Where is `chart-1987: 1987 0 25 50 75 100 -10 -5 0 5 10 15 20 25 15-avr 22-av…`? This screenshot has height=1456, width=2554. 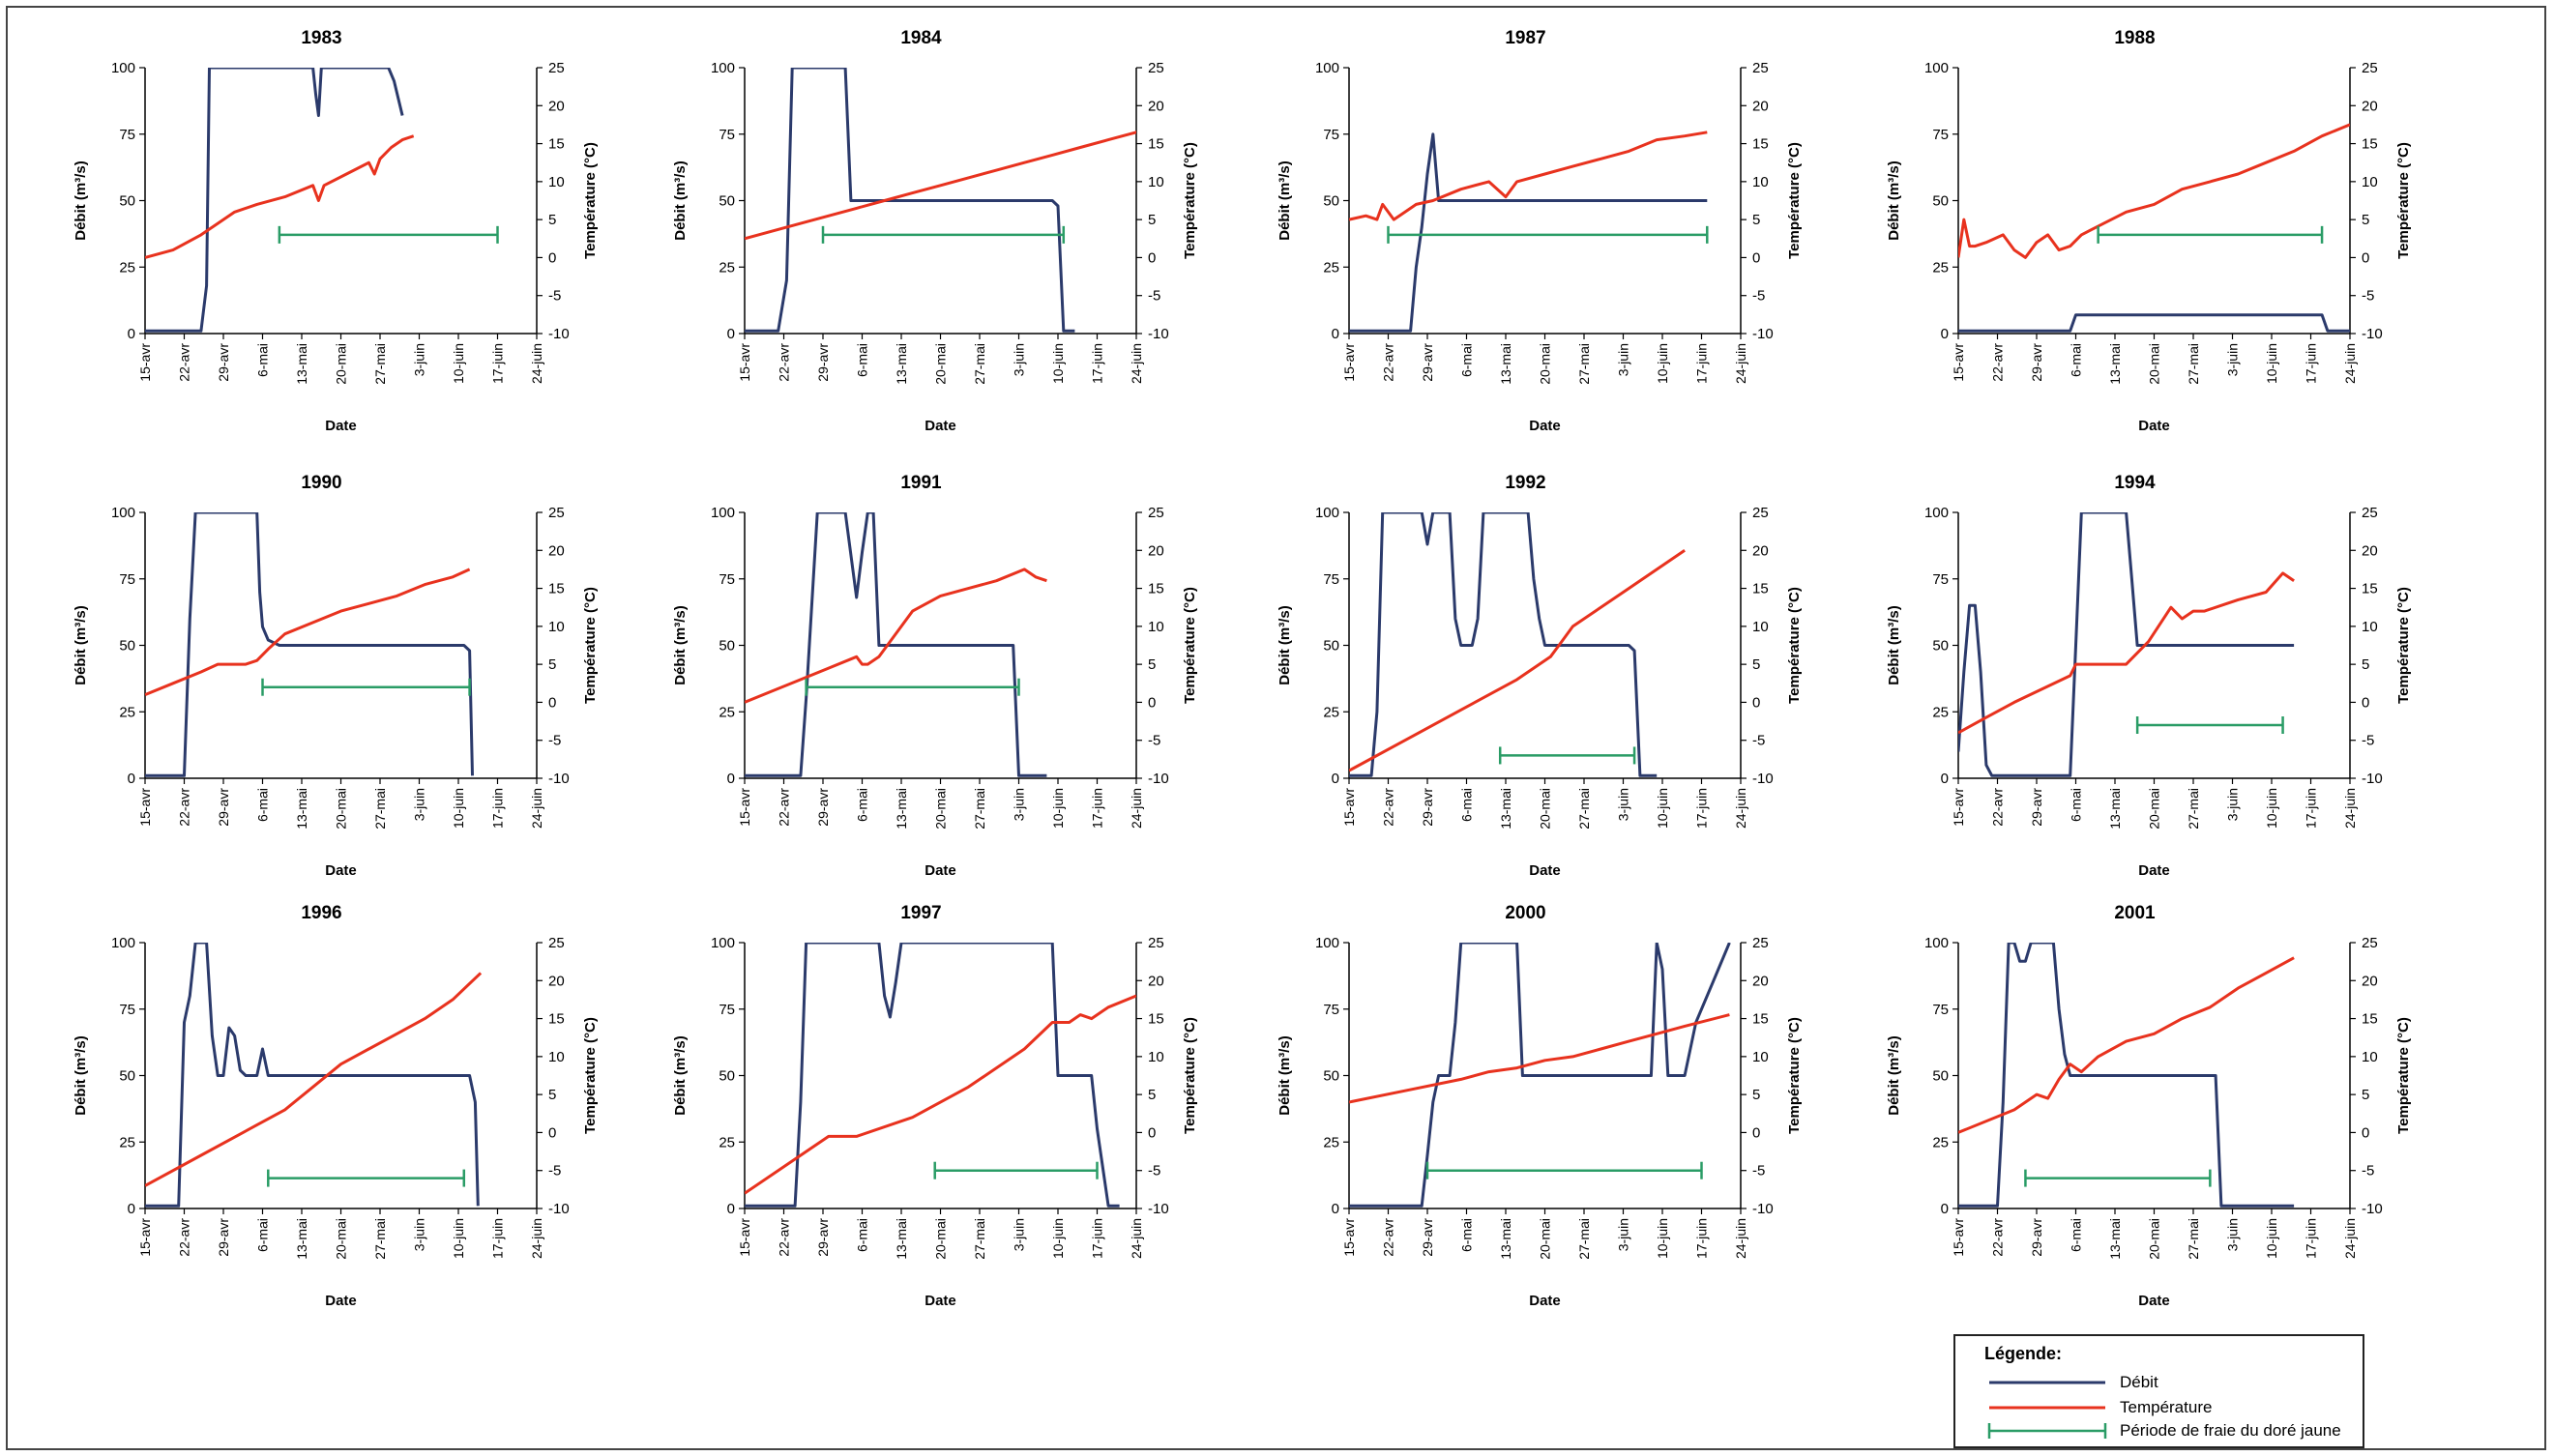
chart-1987: 1987 0 25 50 75 100 -10 -5 0 5 10 15 20 25 15-avr 22-av… is located at coordinates (1540, 231).